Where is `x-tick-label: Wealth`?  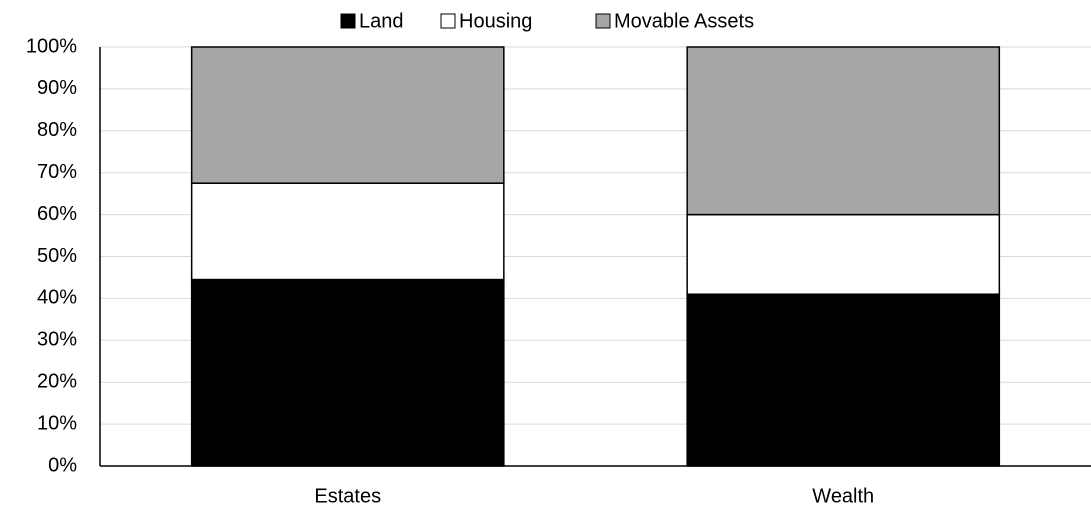
x-tick-label: Wealth is located at coordinates (843, 496).